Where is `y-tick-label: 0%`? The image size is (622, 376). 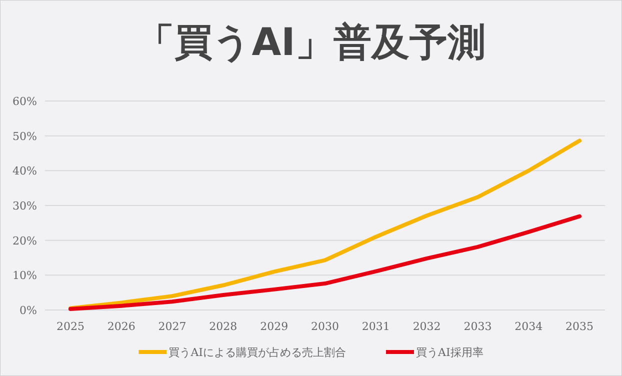 y-tick-label: 0% is located at coordinates (28, 310).